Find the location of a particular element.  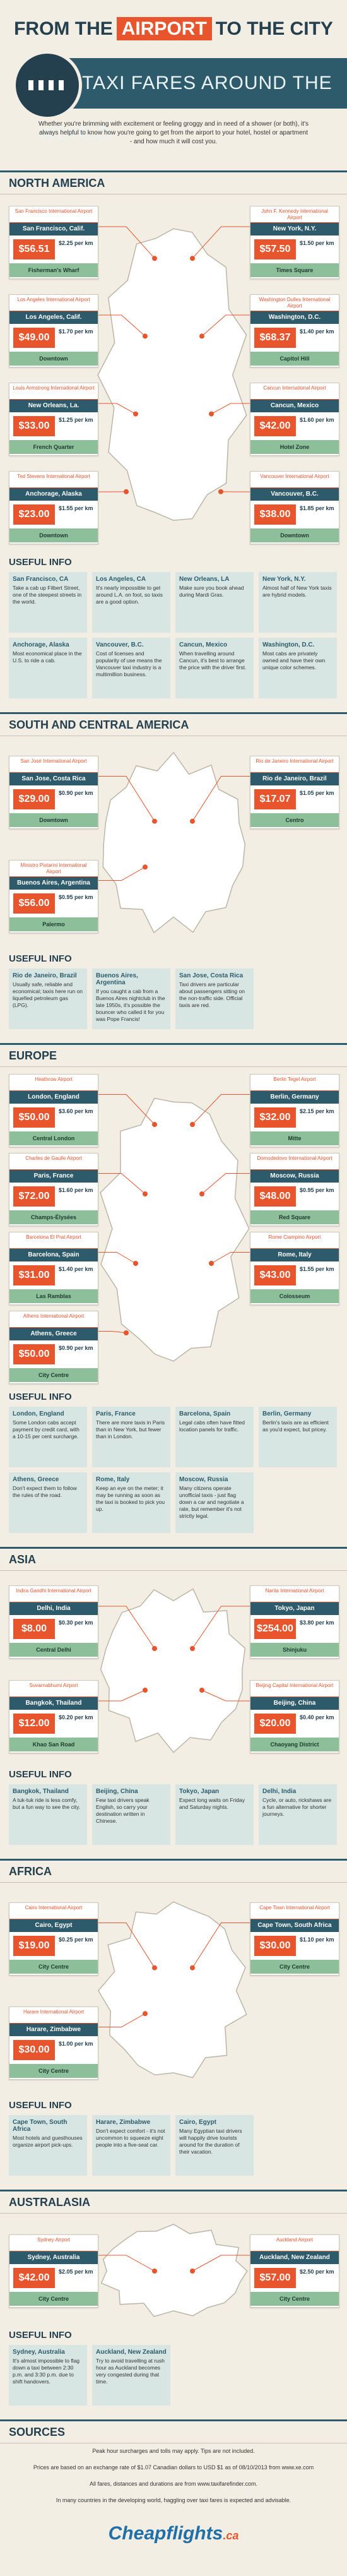

section-header: AFRICA is located at coordinates (173, 1871).